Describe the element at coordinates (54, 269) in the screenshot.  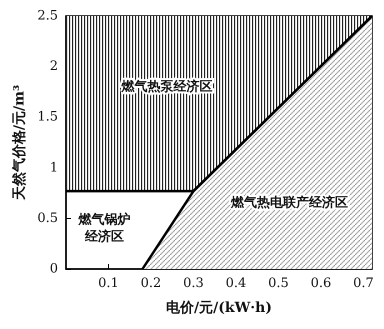
I see `y-tick-label: 0` at that location.